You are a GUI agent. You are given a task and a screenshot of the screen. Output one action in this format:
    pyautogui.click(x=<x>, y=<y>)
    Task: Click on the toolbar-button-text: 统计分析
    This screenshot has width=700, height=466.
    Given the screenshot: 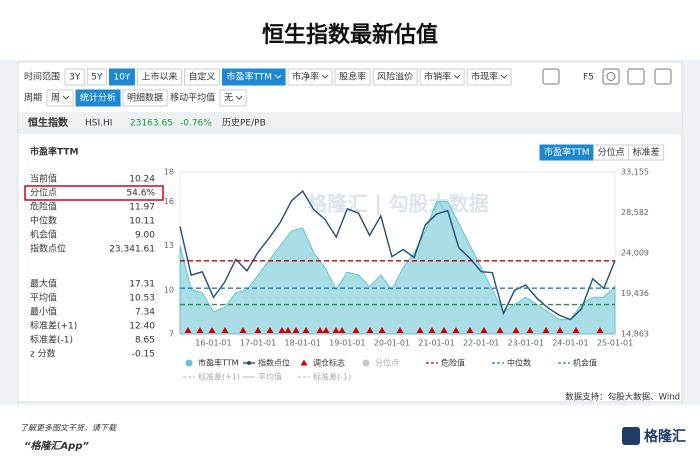 What is the action you would take?
    pyautogui.click(x=98, y=98)
    